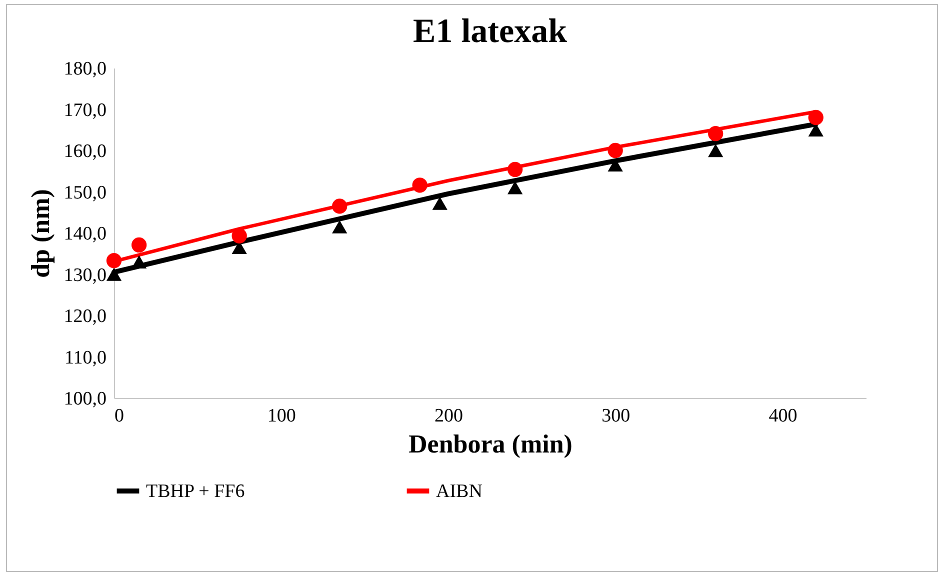 The width and height of the screenshot is (946, 578). Describe the element at coordinates (119, 416) in the screenshot. I see `x-tick-label: 0` at that location.